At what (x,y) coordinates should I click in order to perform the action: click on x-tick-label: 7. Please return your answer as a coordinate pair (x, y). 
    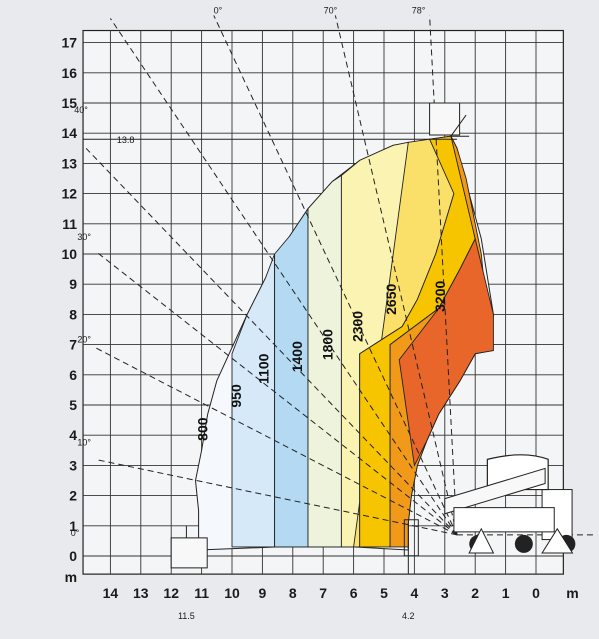
    Looking at the image, I should click on (323, 593).